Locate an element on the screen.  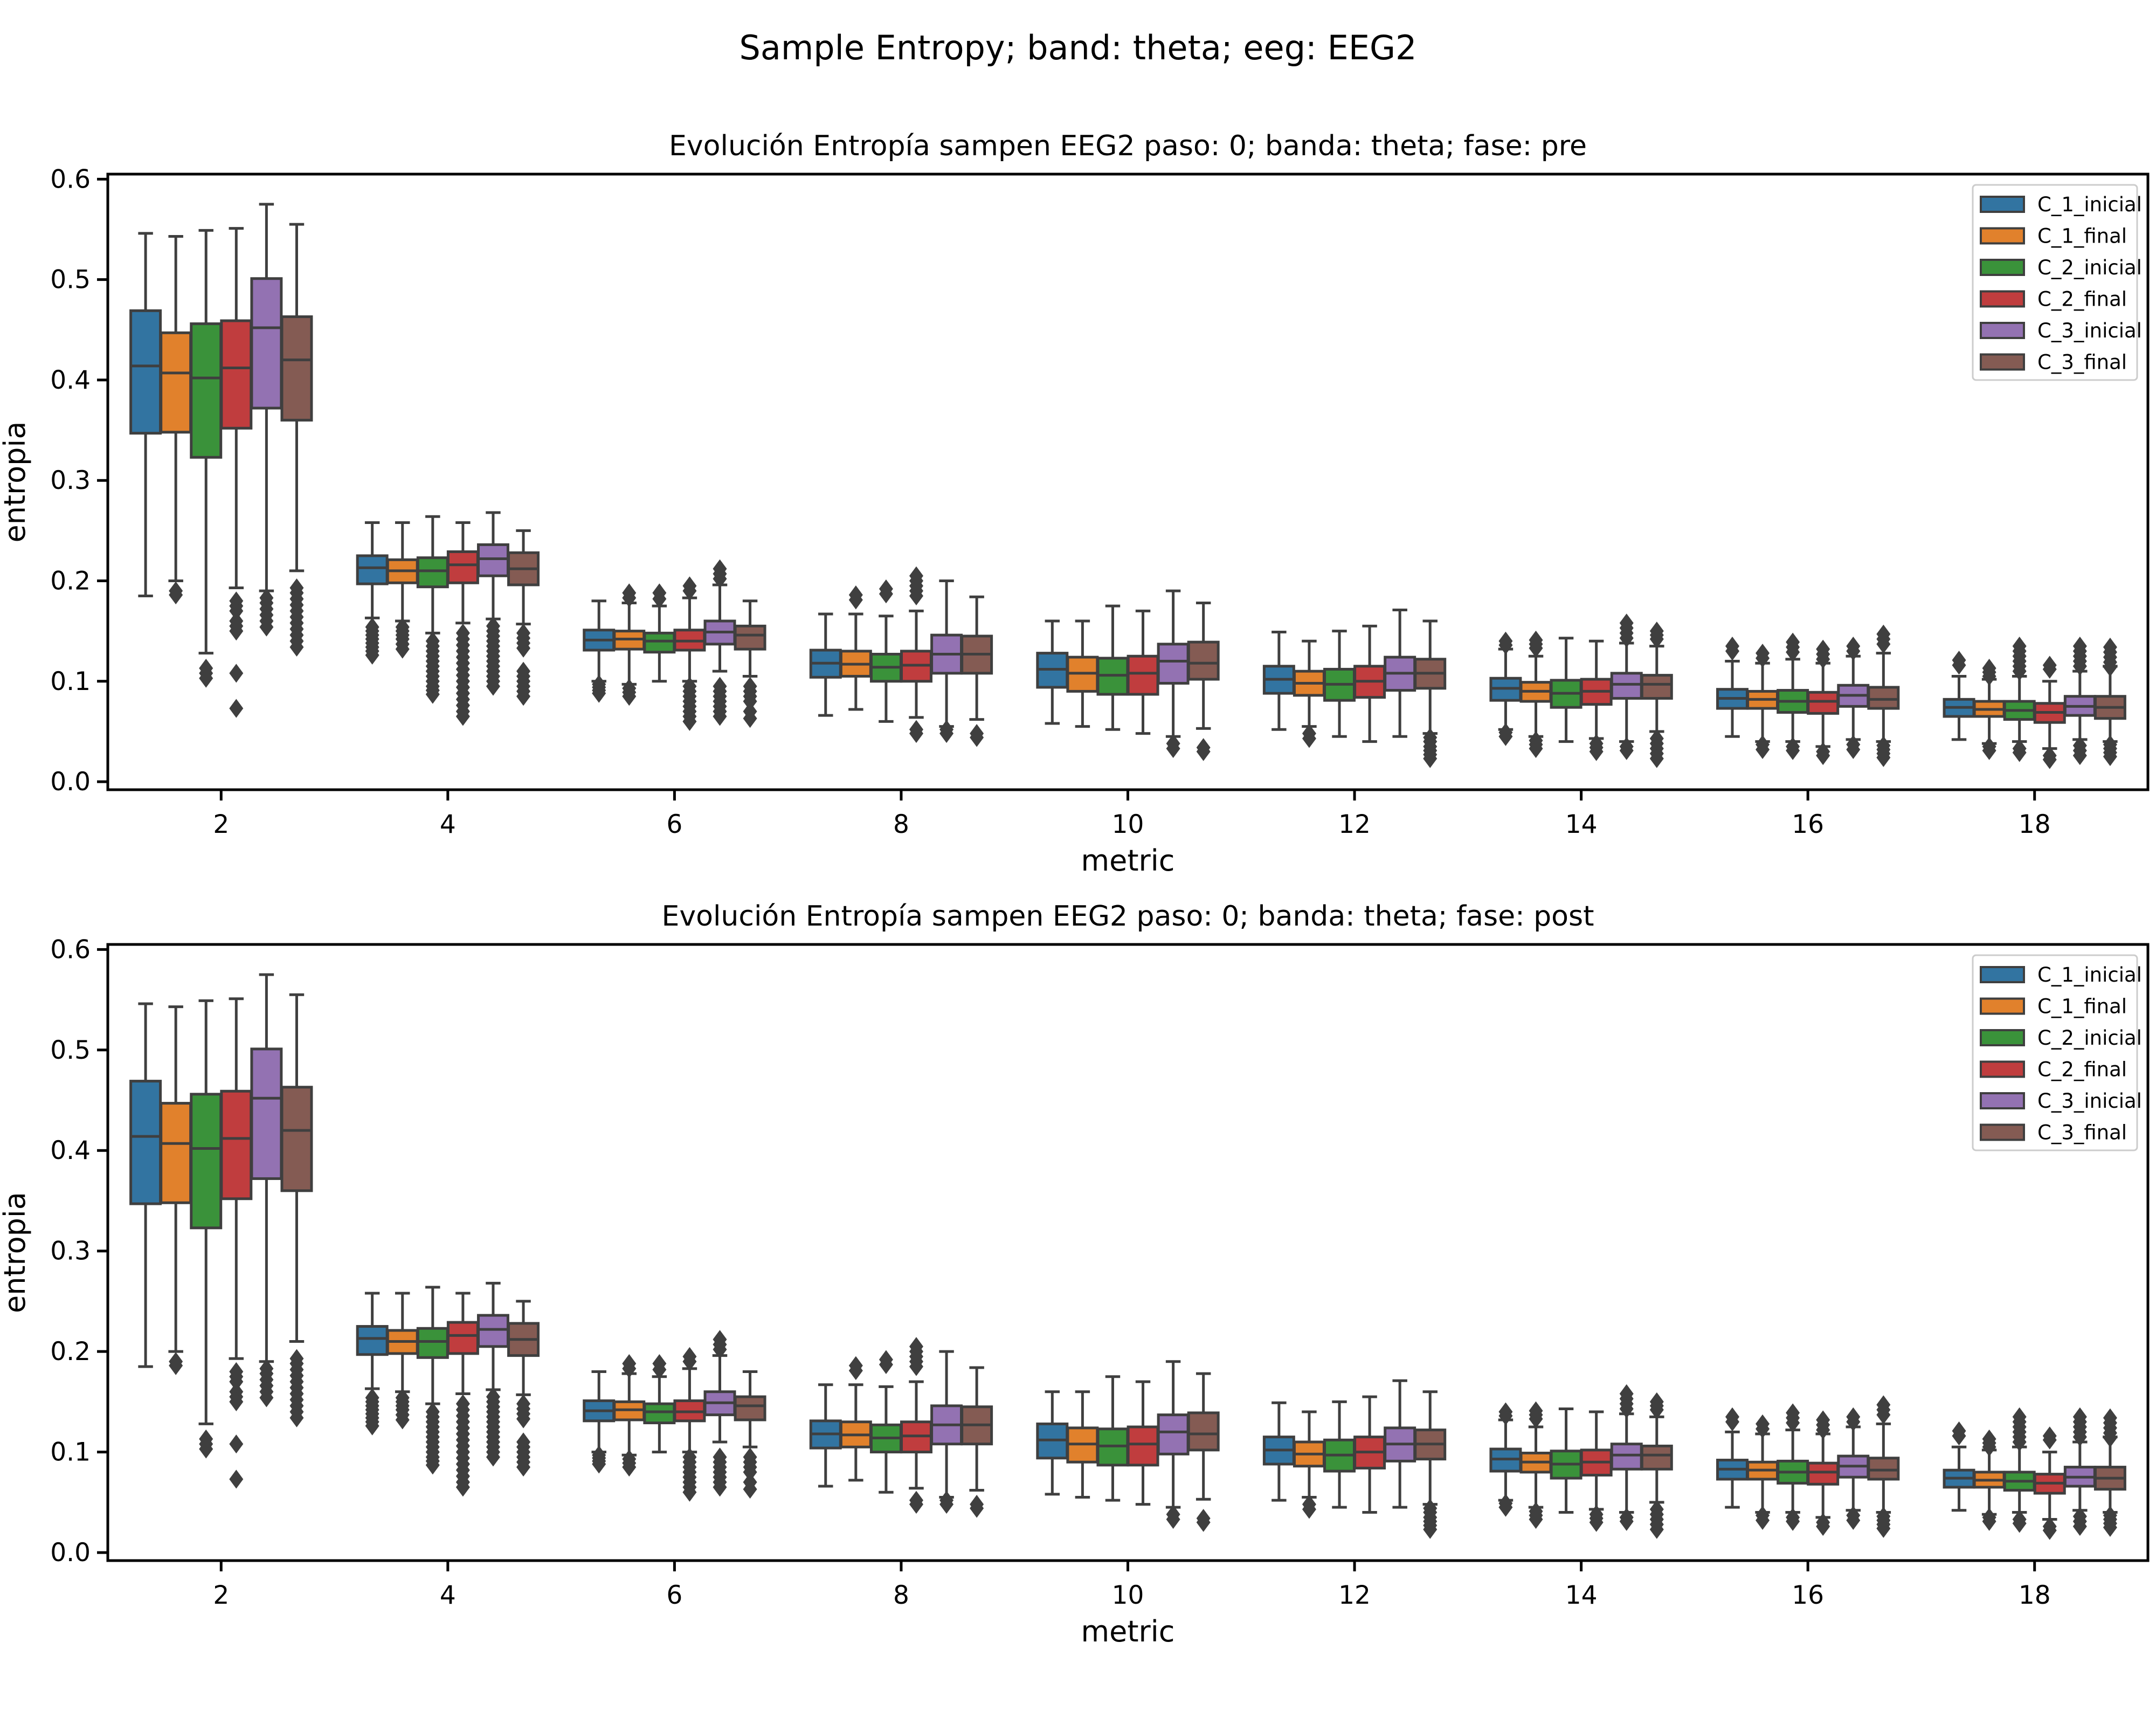
y-tick-label: 0.0 is located at coordinates (70, 1553).